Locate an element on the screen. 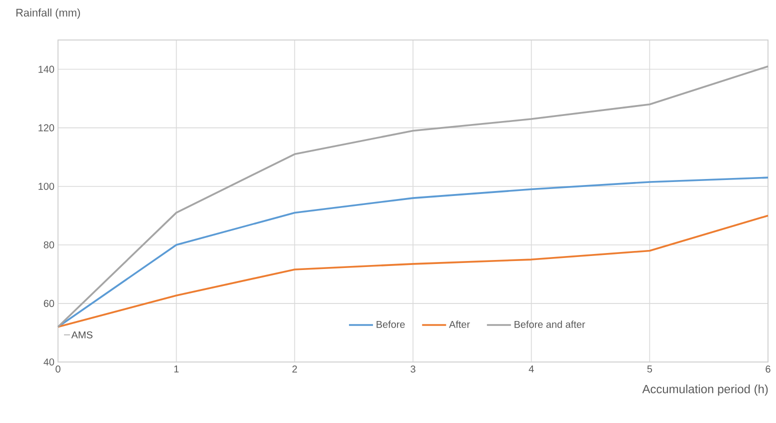 The width and height of the screenshot is (776, 423). y-tick-label: 40 is located at coordinates (49, 362).